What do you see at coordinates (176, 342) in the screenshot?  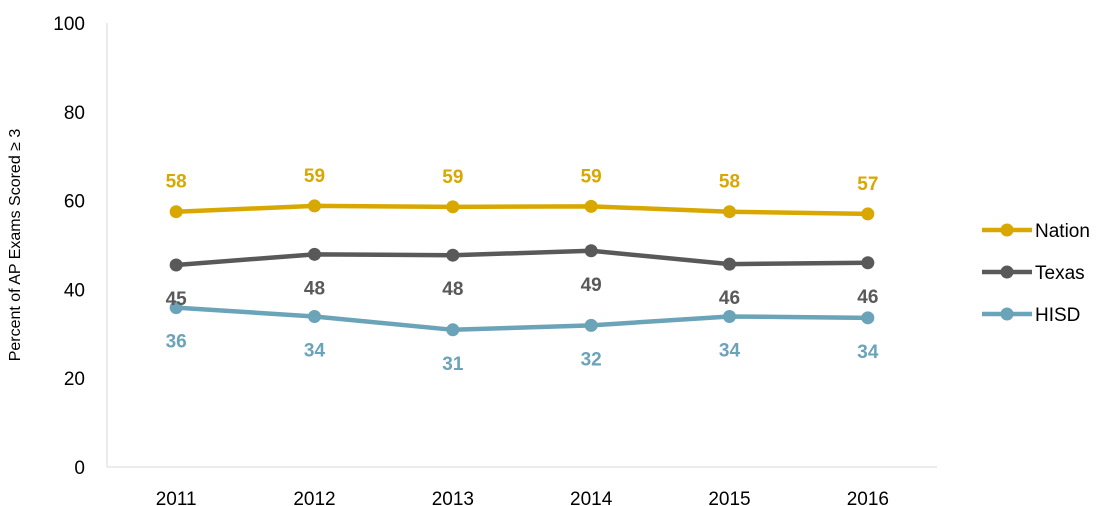 I see `data-label-hisd: 36` at bounding box center [176, 342].